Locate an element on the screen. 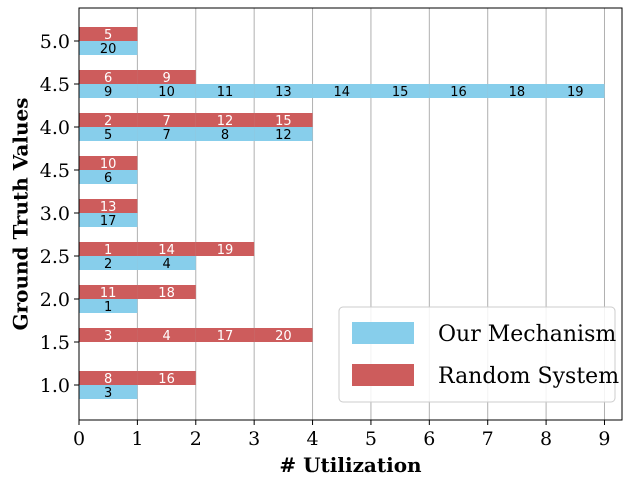 The width and height of the screenshot is (624, 478). y-tick-label-2: 2.0 is located at coordinates (55, 300).